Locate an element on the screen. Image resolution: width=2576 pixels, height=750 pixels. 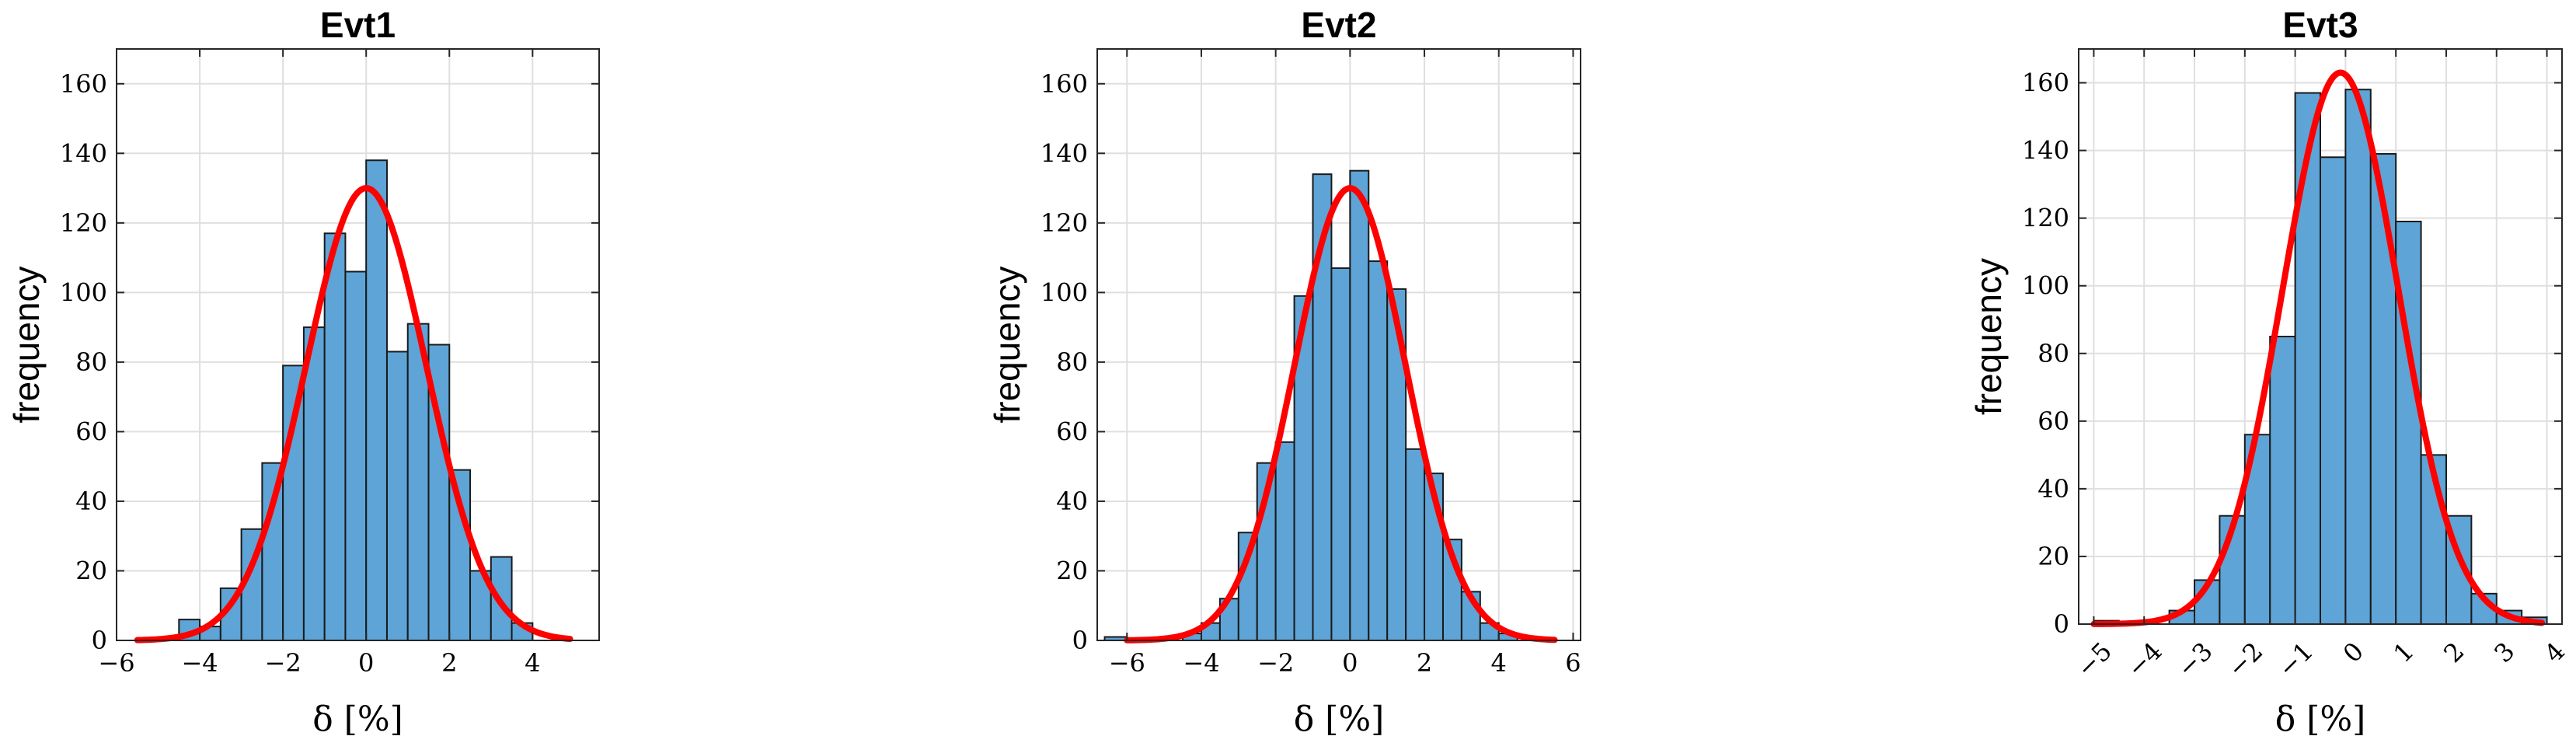
x-tick-label: −1 is located at coordinates (2295, 660).